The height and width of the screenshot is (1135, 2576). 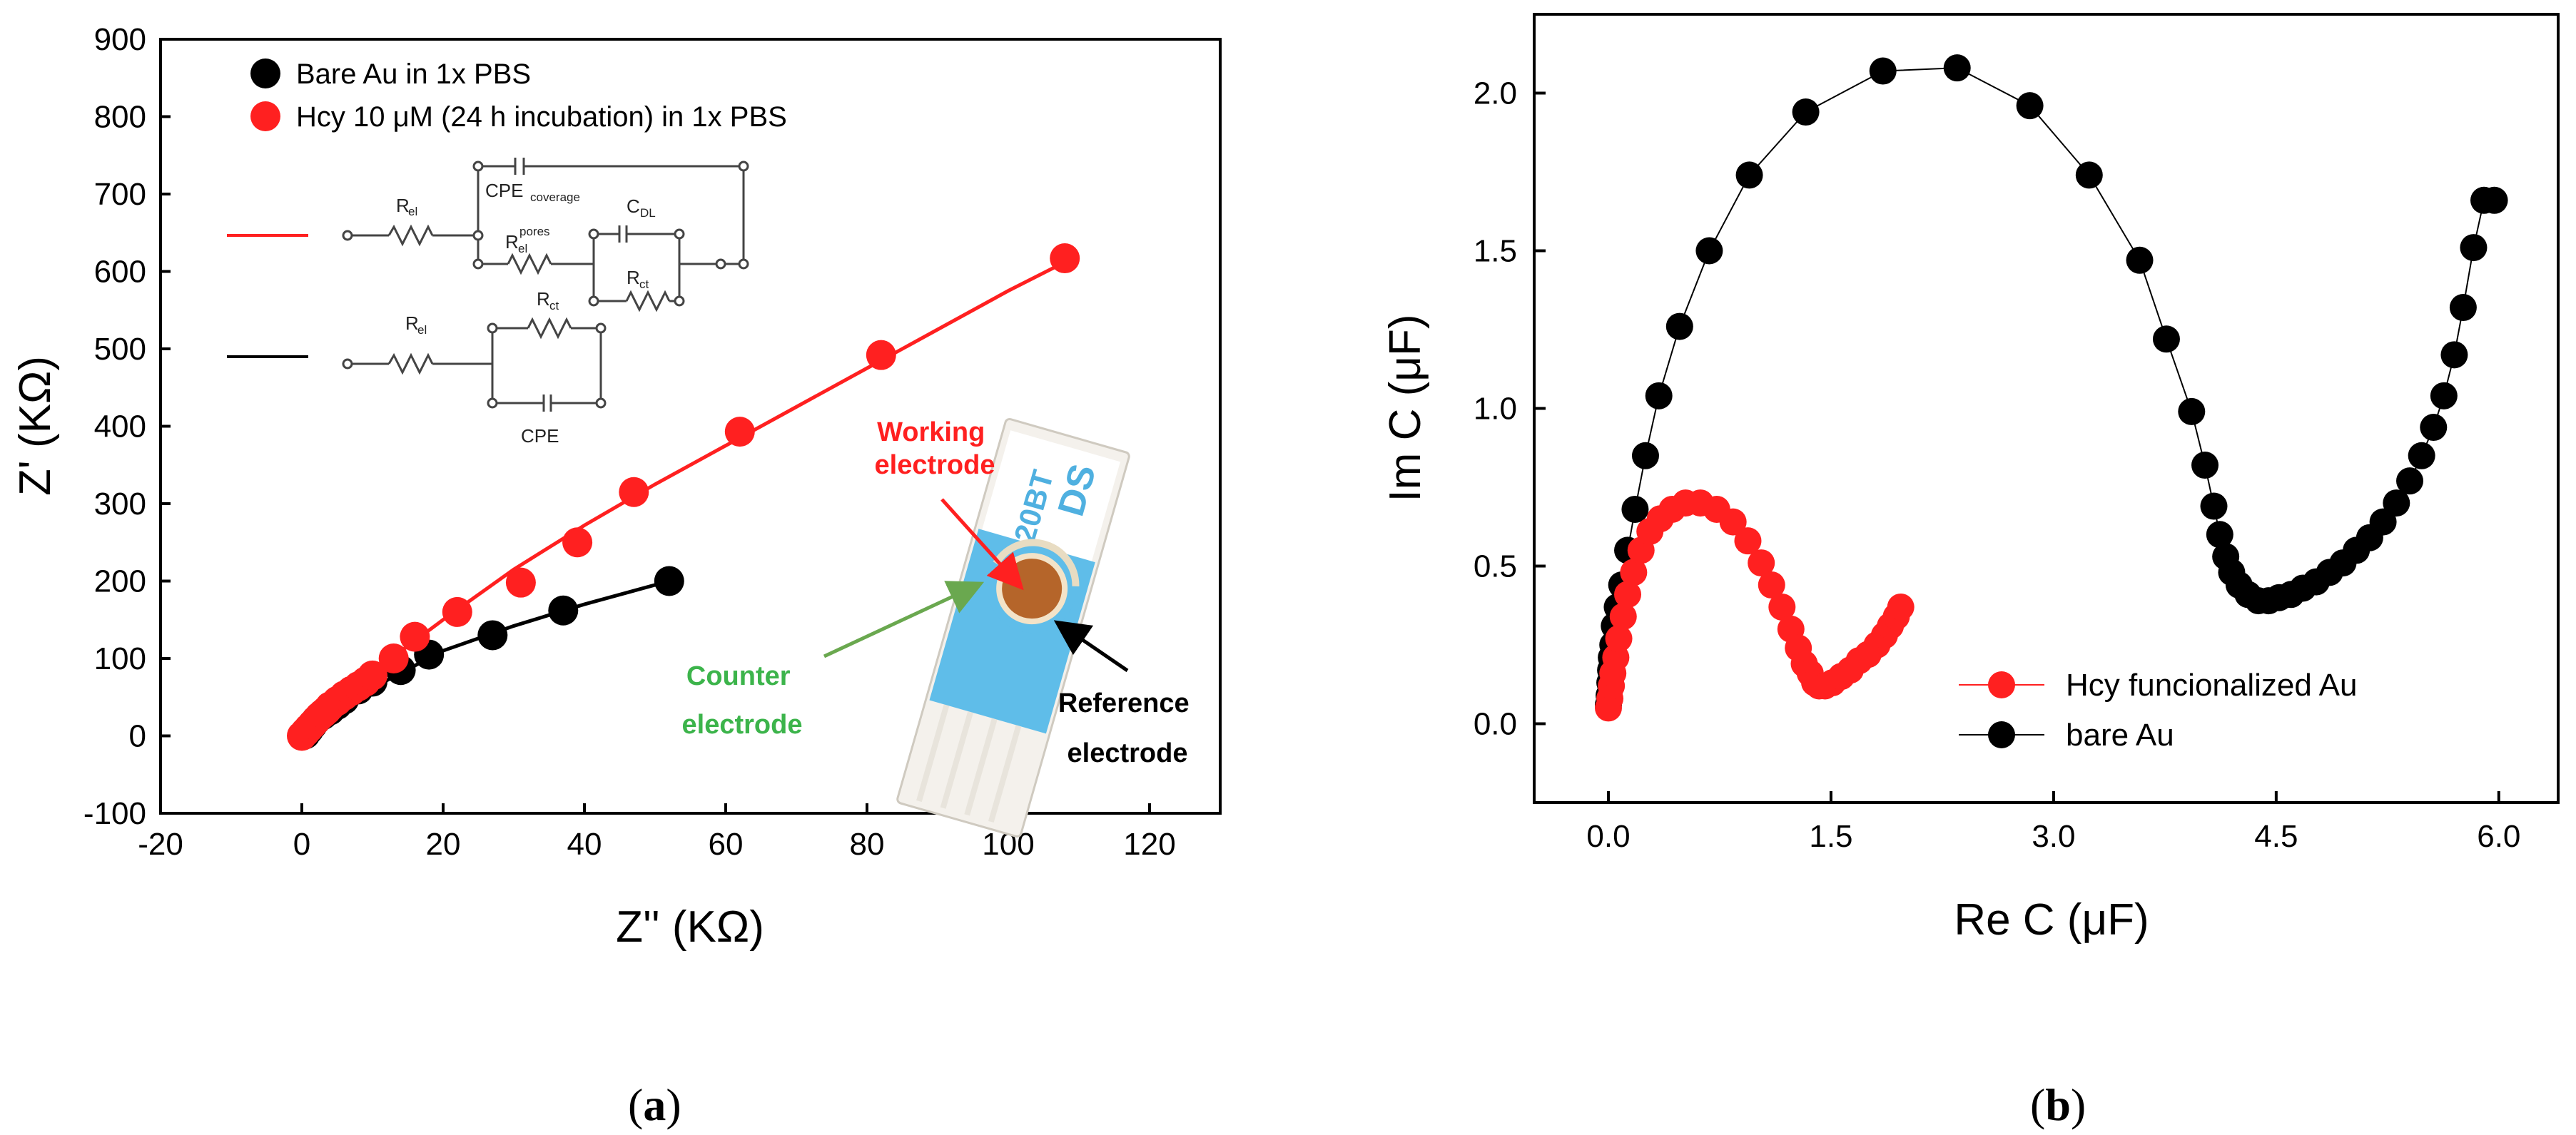 What do you see at coordinates (738, 676) in the screenshot?
I see `label-counter-line1: Counter` at bounding box center [738, 676].